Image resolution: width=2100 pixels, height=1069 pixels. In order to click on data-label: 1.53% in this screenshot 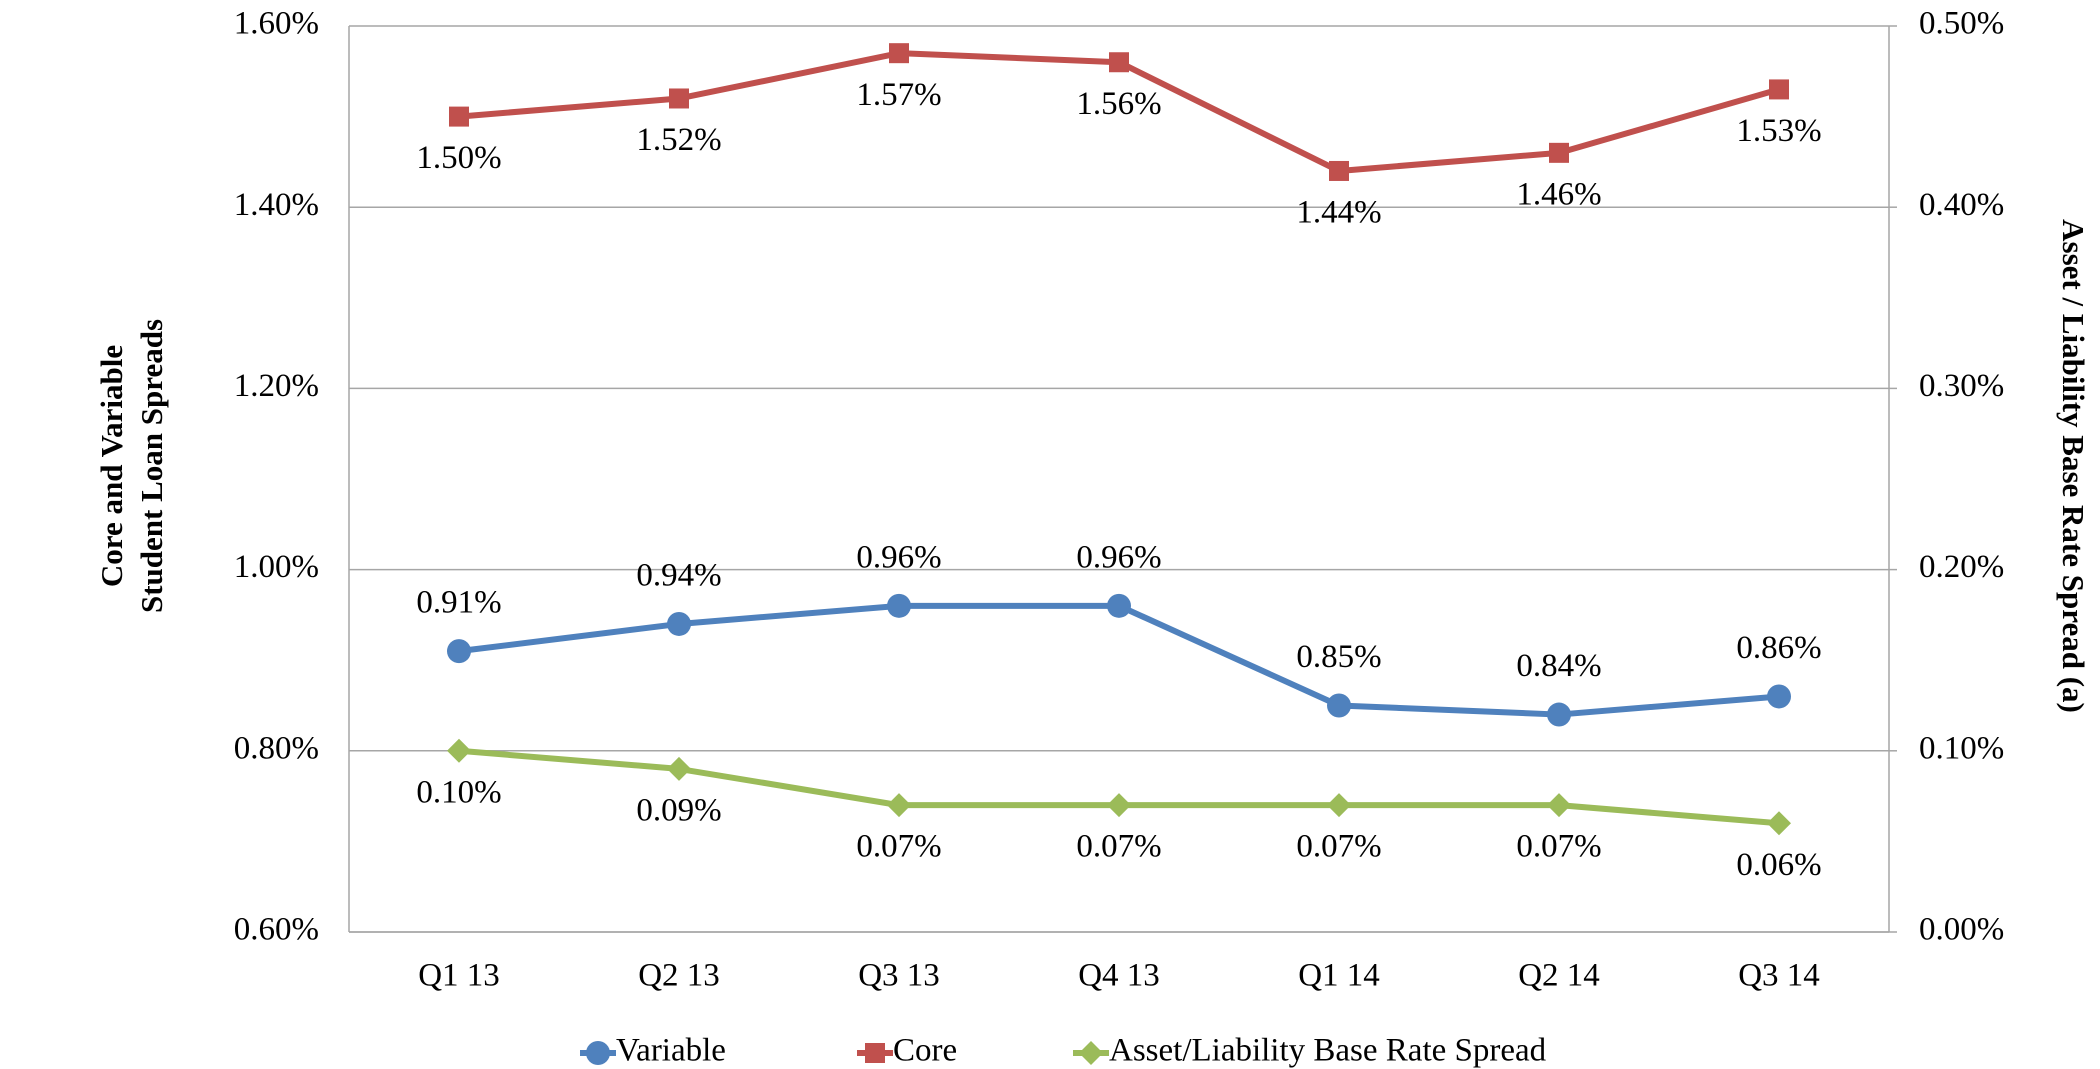, I will do `click(1778, 131)`.